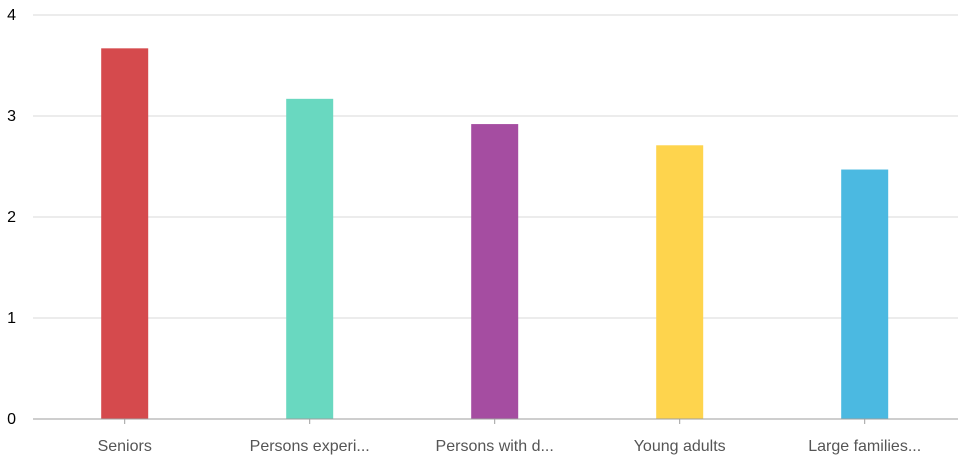 The width and height of the screenshot is (958, 460). I want to click on y-tick-label: 4, so click(11, 15).